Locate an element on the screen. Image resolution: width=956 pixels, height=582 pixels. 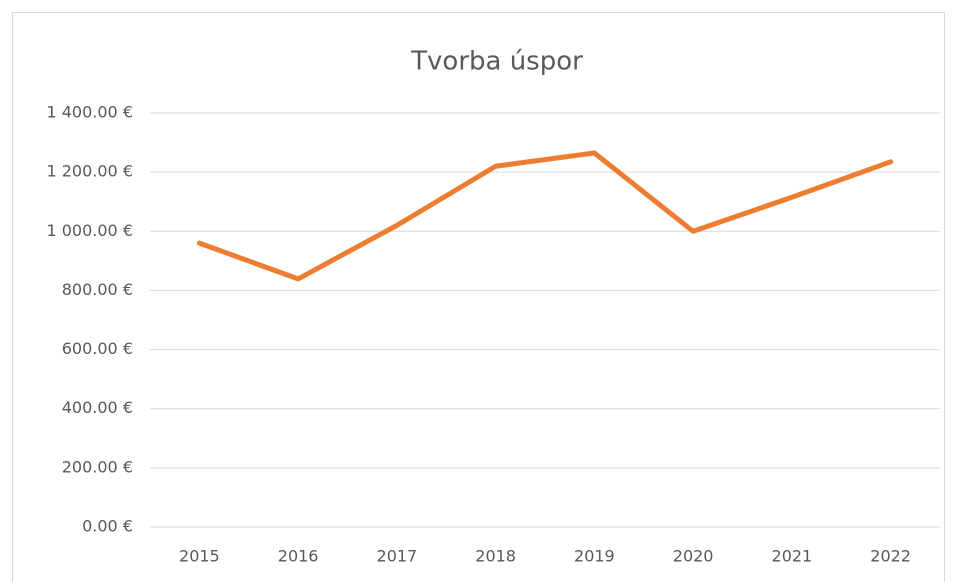
x-tick-label: 2018 is located at coordinates (495, 556).